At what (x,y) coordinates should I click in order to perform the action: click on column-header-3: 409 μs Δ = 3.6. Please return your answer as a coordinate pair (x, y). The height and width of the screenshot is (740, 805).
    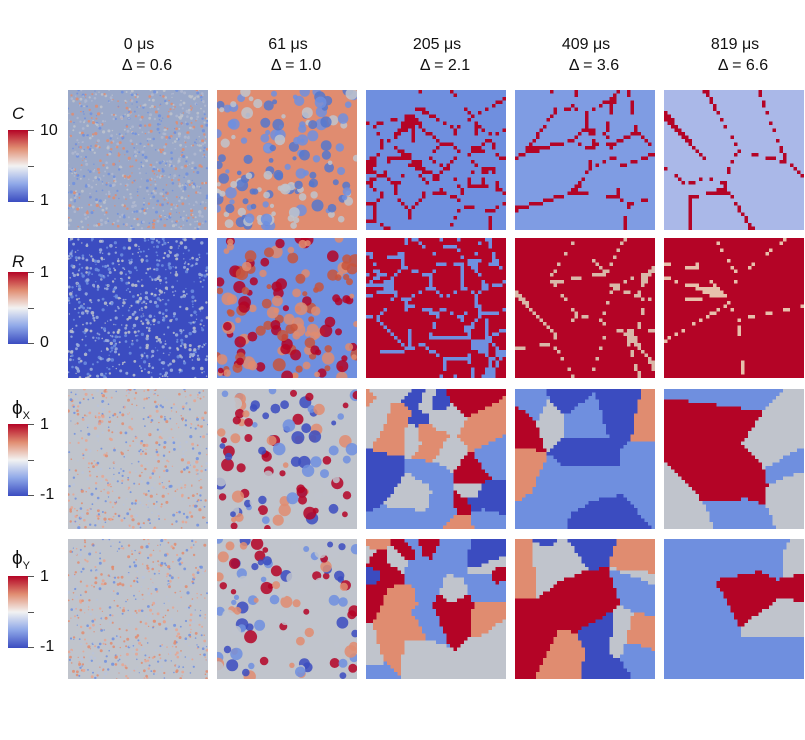
    Looking at the image, I should click on (586, 55).